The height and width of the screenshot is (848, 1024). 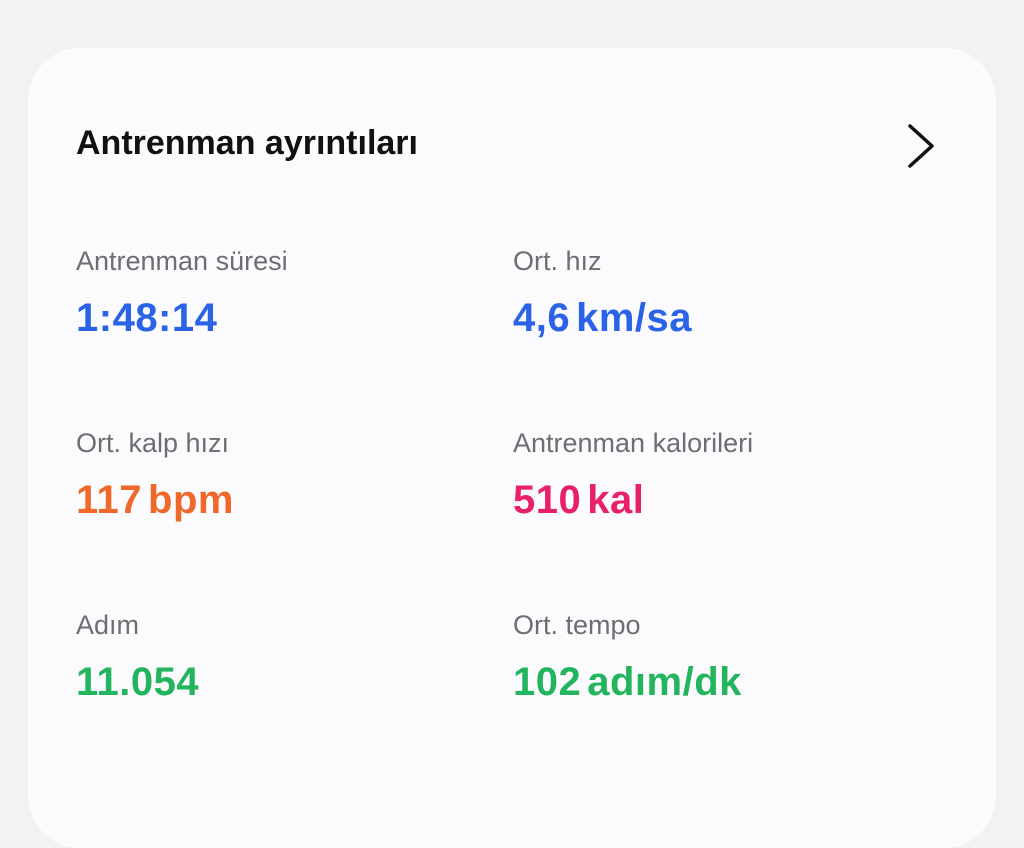 I want to click on metric-label: Adım, so click(x=108, y=625).